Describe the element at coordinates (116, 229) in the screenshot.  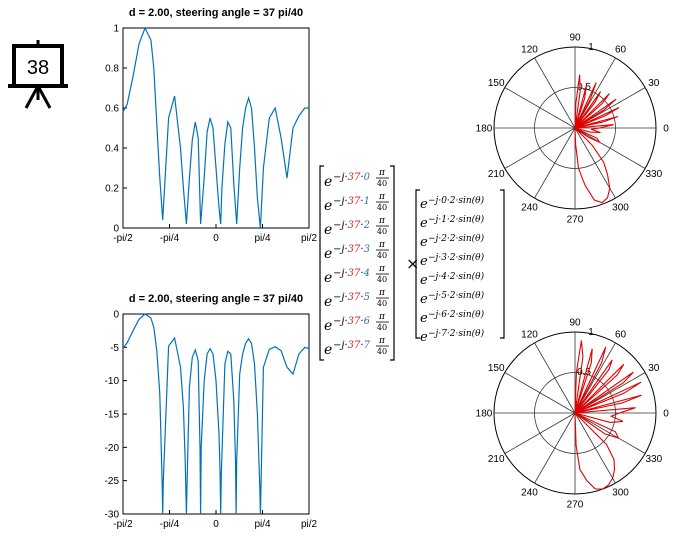
I see `y-tick-label: 0` at that location.